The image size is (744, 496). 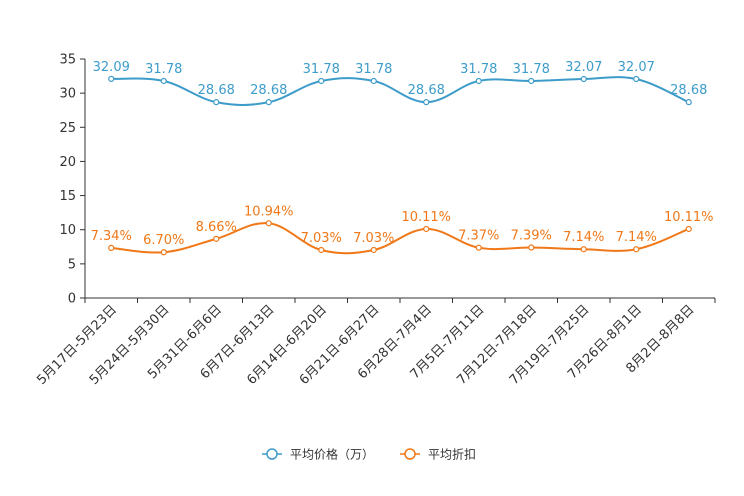 I want to click on data-label: 7.34%, so click(x=111, y=236).